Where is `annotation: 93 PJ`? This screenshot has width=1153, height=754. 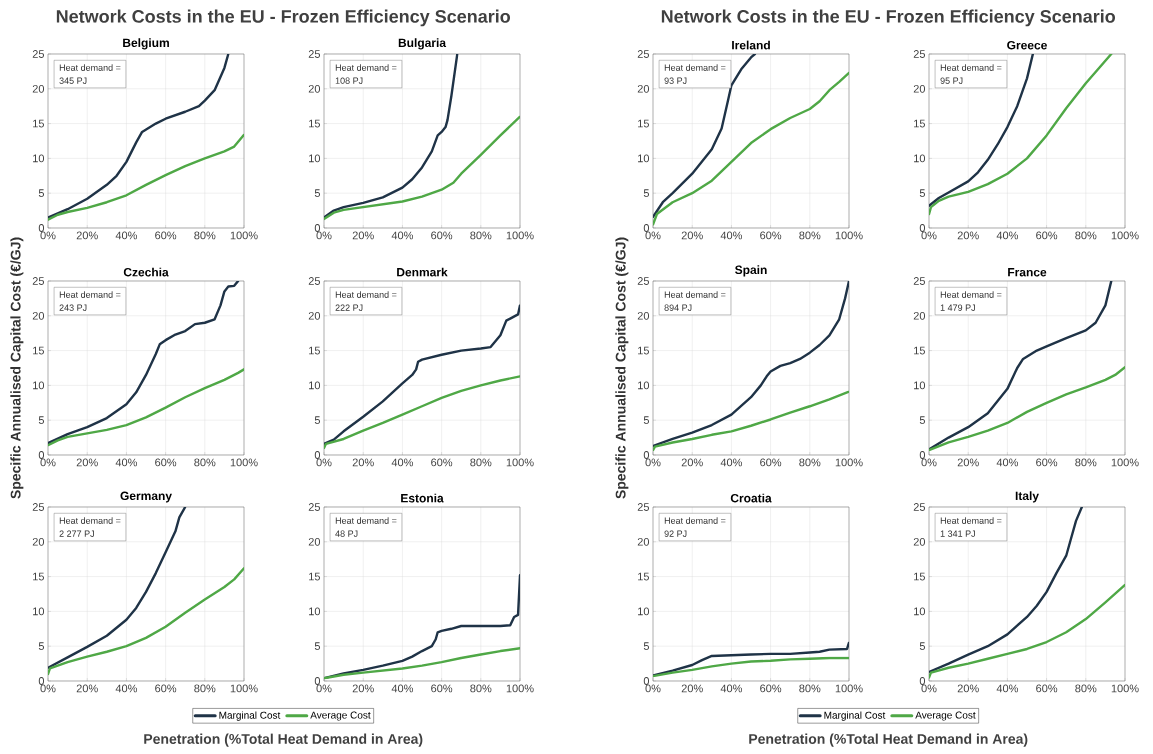
annotation: 93 PJ is located at coordinates (675, 80).